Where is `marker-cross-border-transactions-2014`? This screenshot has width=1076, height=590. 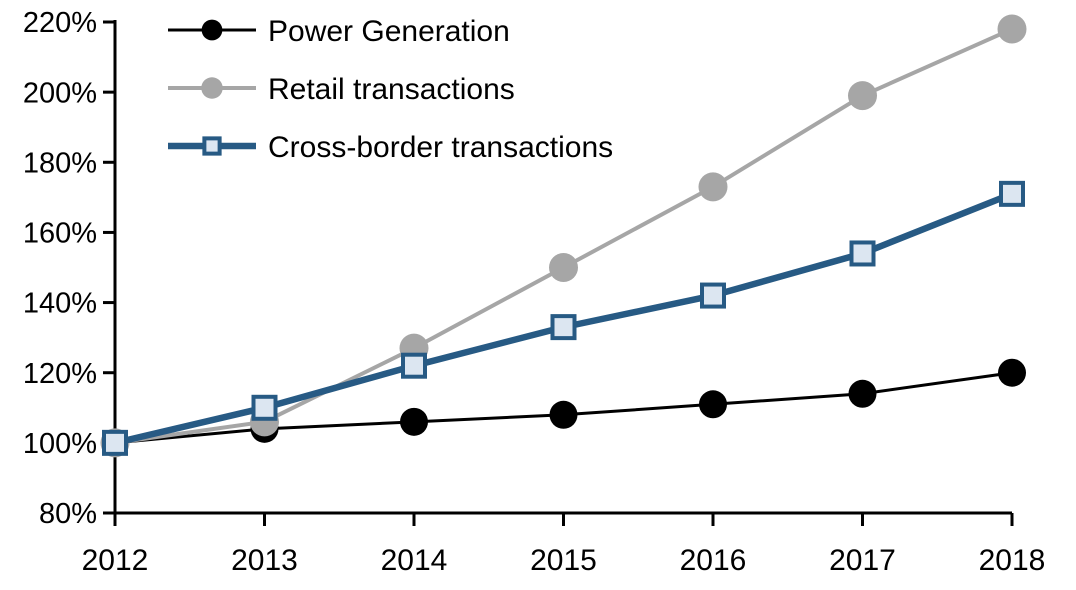
marker-cross-border-transactions-2014 is located at coordinates (414, 365).